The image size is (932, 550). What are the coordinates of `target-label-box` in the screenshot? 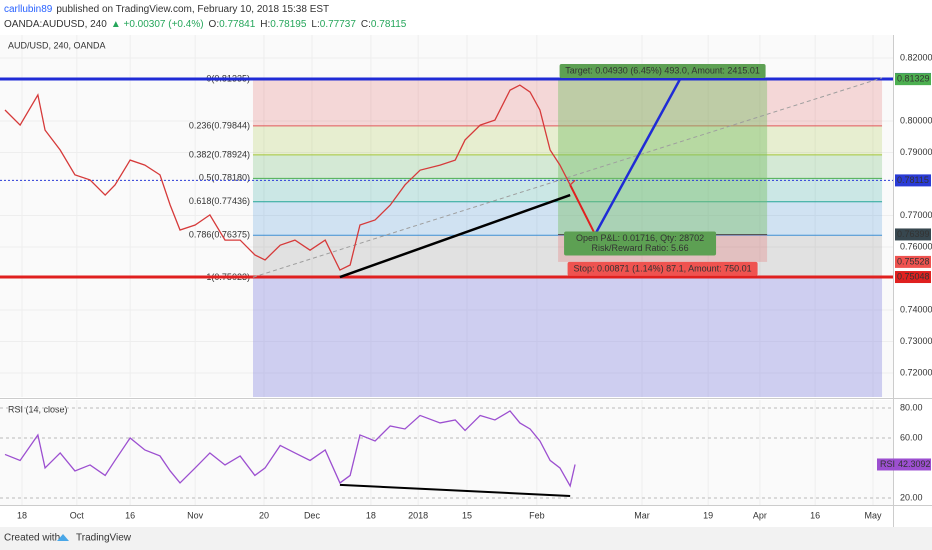 It's located at (662, 70).